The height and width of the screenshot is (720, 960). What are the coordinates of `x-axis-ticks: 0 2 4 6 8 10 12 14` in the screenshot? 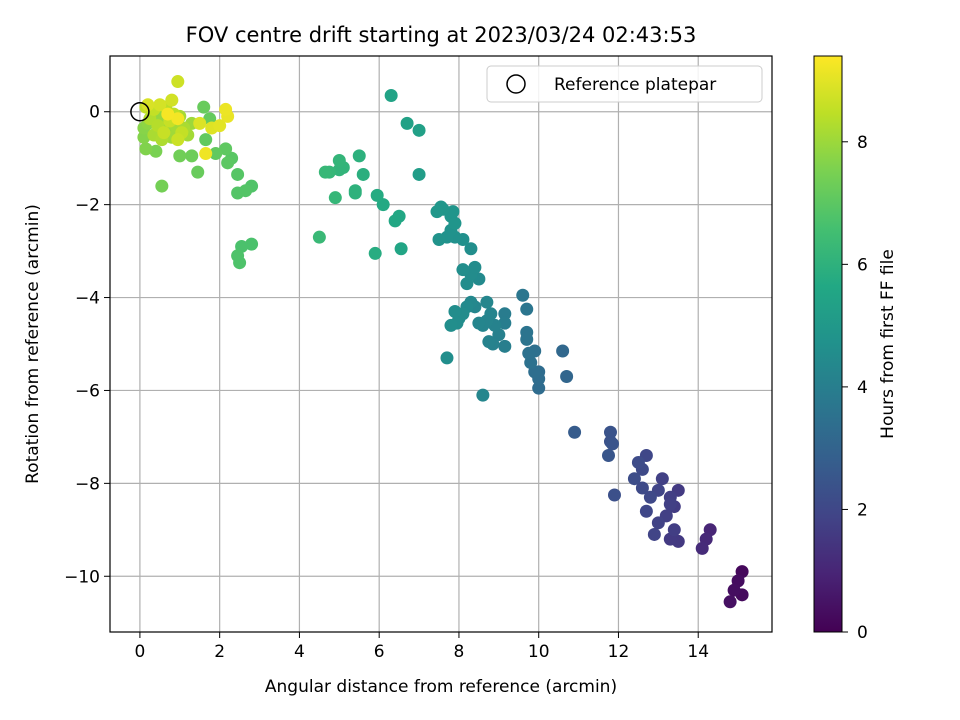 It's located at (421, 647).